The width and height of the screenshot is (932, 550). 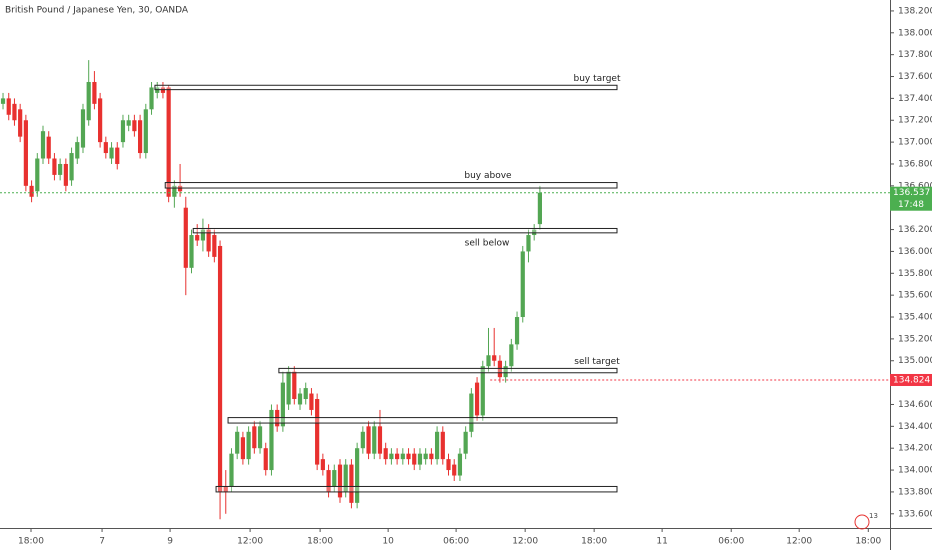 I want to click on y-tick-label: 136.000, so click(x=915, y=252).